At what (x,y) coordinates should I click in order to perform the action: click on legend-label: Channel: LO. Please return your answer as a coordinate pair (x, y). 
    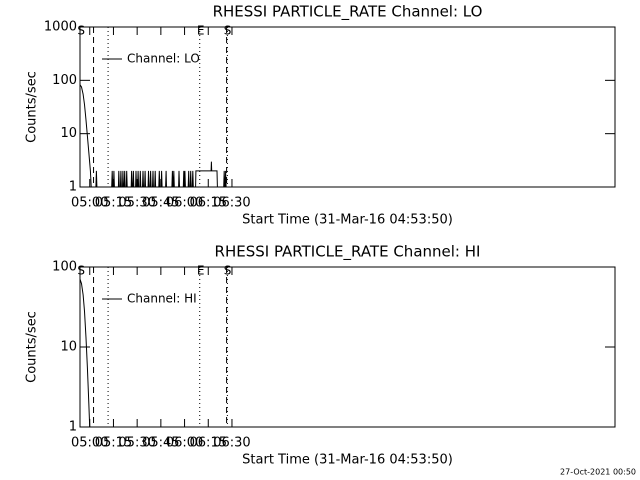
    Looking at the image, I should click on (163, 59).